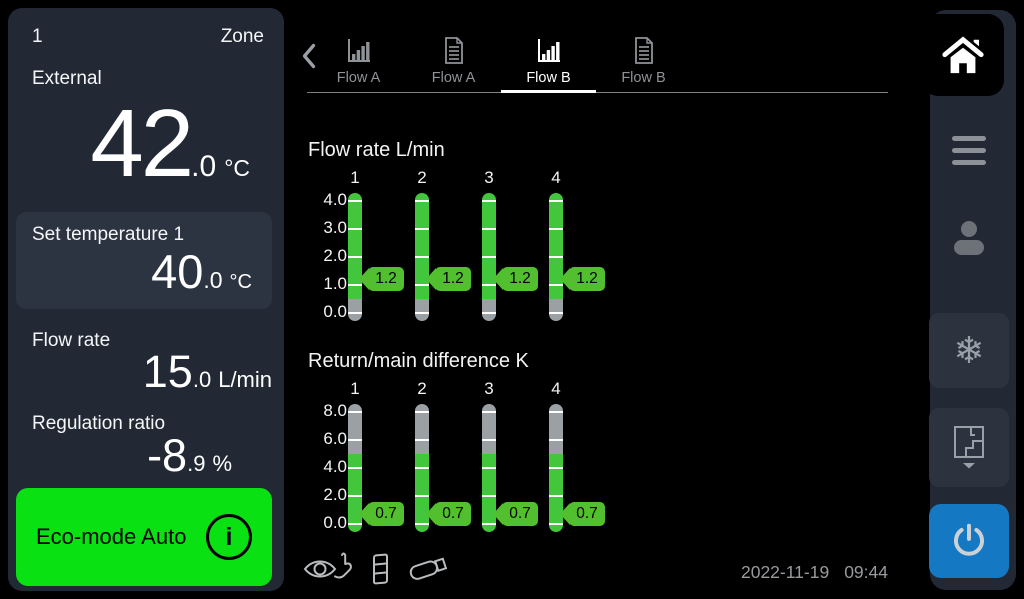 This screenshot has width=1024, height=599. Describe the element at coordinates (202, 379) in the screenshot. I see `flow-rate-frac: .0` at that location.